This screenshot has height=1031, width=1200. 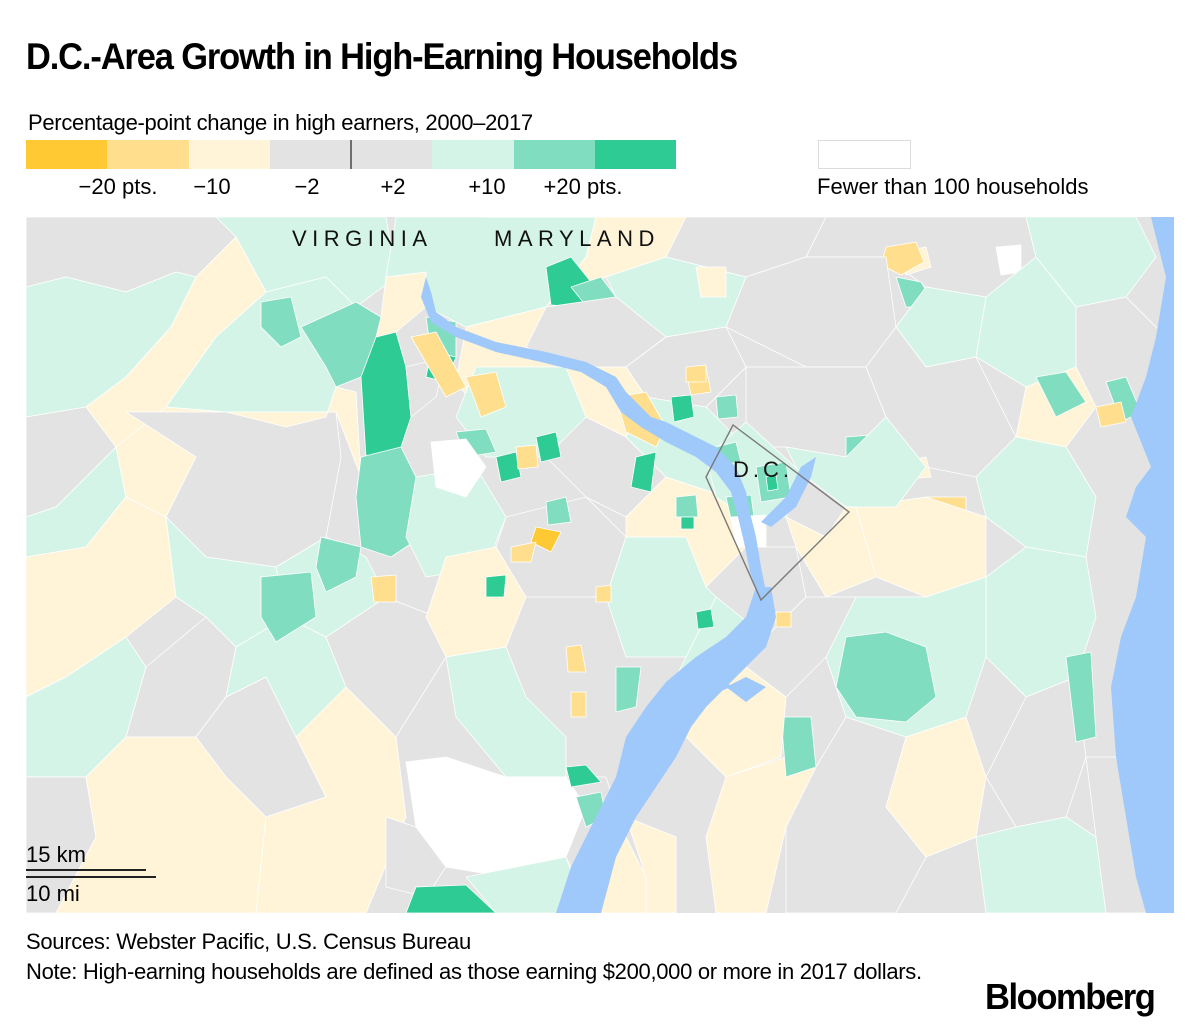 I want to click on bloomberg-logo: Bloomberg, so click(x=1070, y=996).